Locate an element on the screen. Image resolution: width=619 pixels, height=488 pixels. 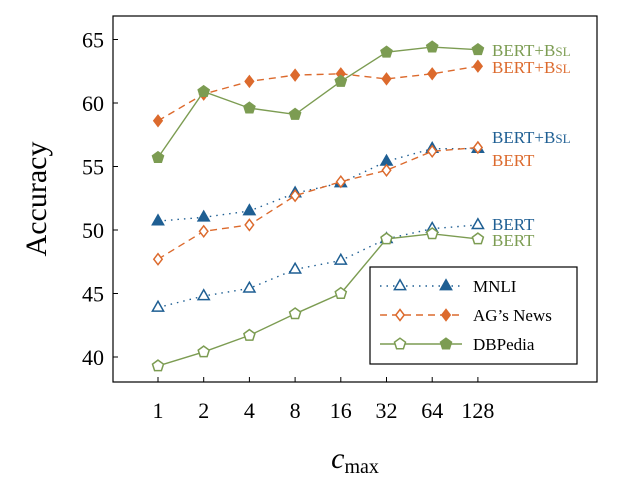
y-axis-title: Accuracy is located at coordinates (36, 199).